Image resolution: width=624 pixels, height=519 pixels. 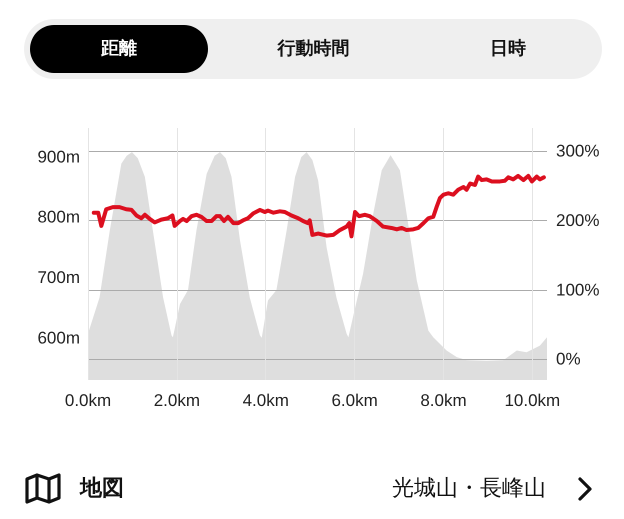 I want to click on text: 行動時間, so click(x=314, y=48).